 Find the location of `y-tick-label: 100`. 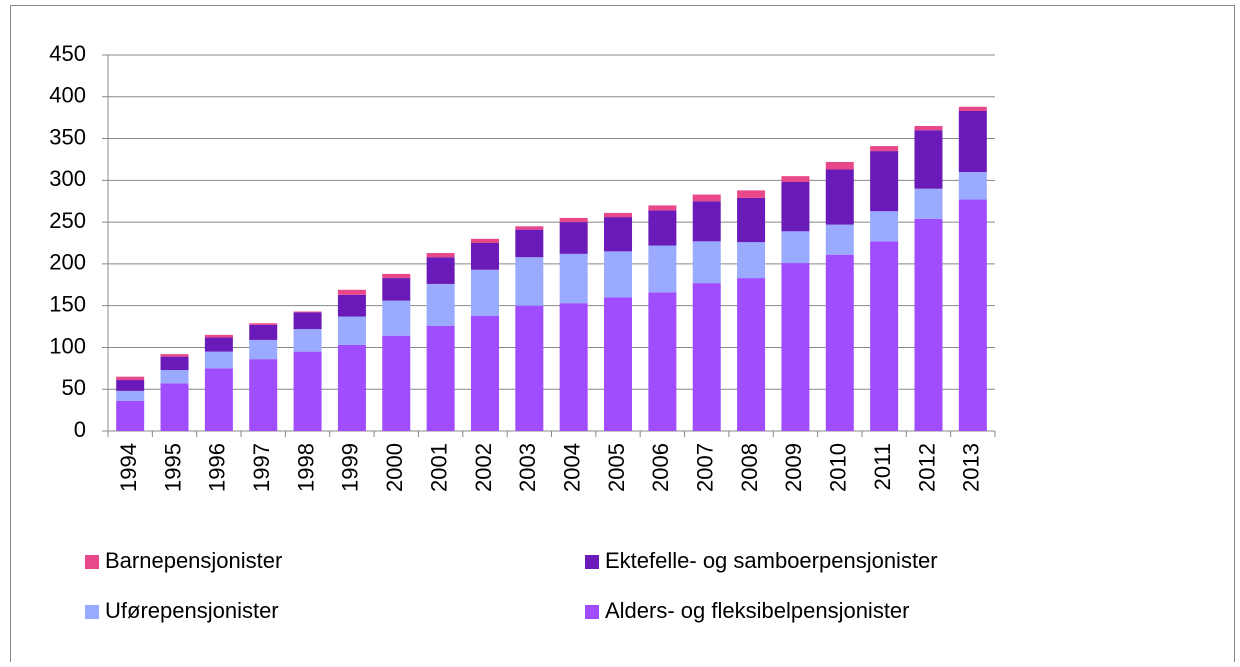

y-tick-label: 100 is located at coordinates (67, 345).